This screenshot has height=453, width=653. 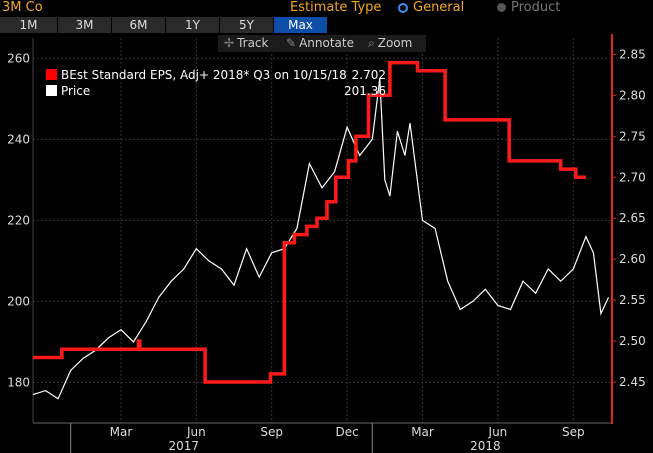 What do you see at coordinates (51, 90) in the screenshot?
I see `legend-price-swatch` at bounding box center [51, 90].